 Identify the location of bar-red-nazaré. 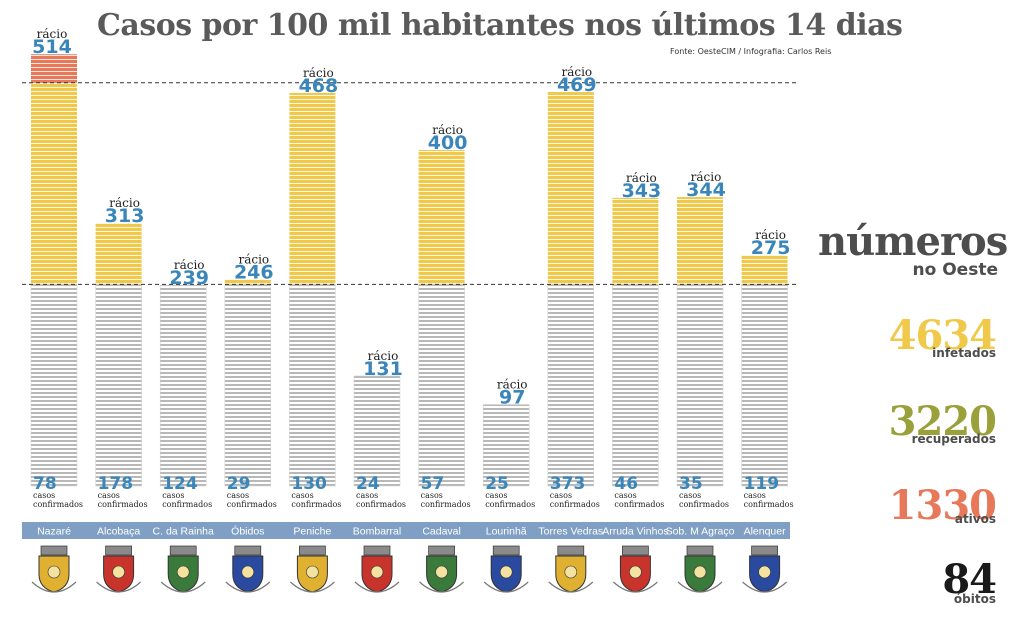
(54, 68).